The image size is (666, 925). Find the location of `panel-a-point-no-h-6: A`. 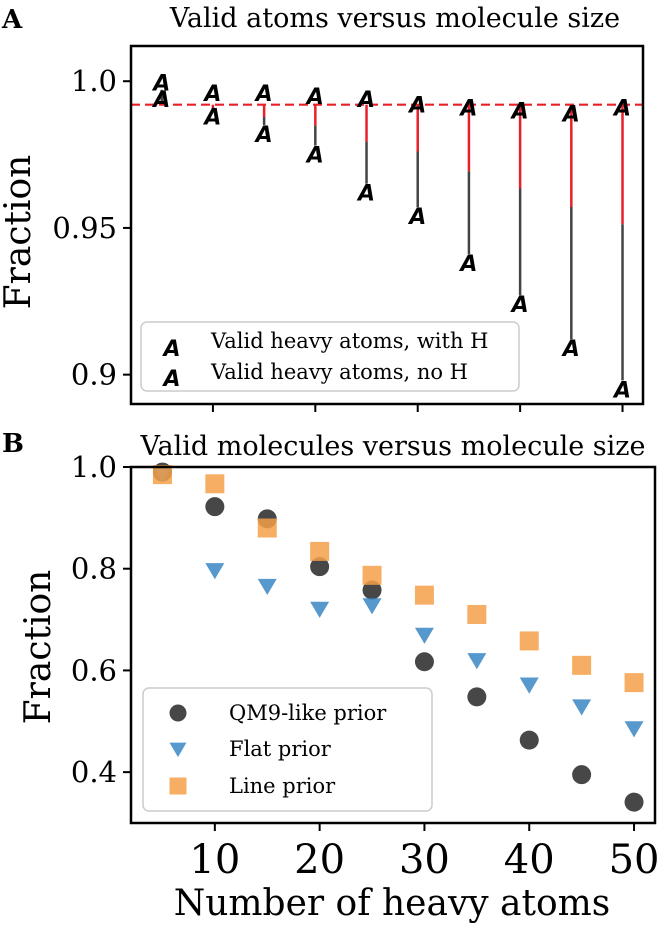

panel-a-point-no-h-6: A is located at coordinates (467, 109).